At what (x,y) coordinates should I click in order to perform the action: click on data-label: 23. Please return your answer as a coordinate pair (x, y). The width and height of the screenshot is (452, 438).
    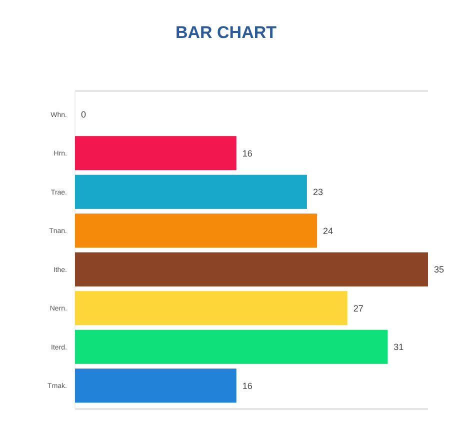
    Looking at the image, I should click on (317, 192).